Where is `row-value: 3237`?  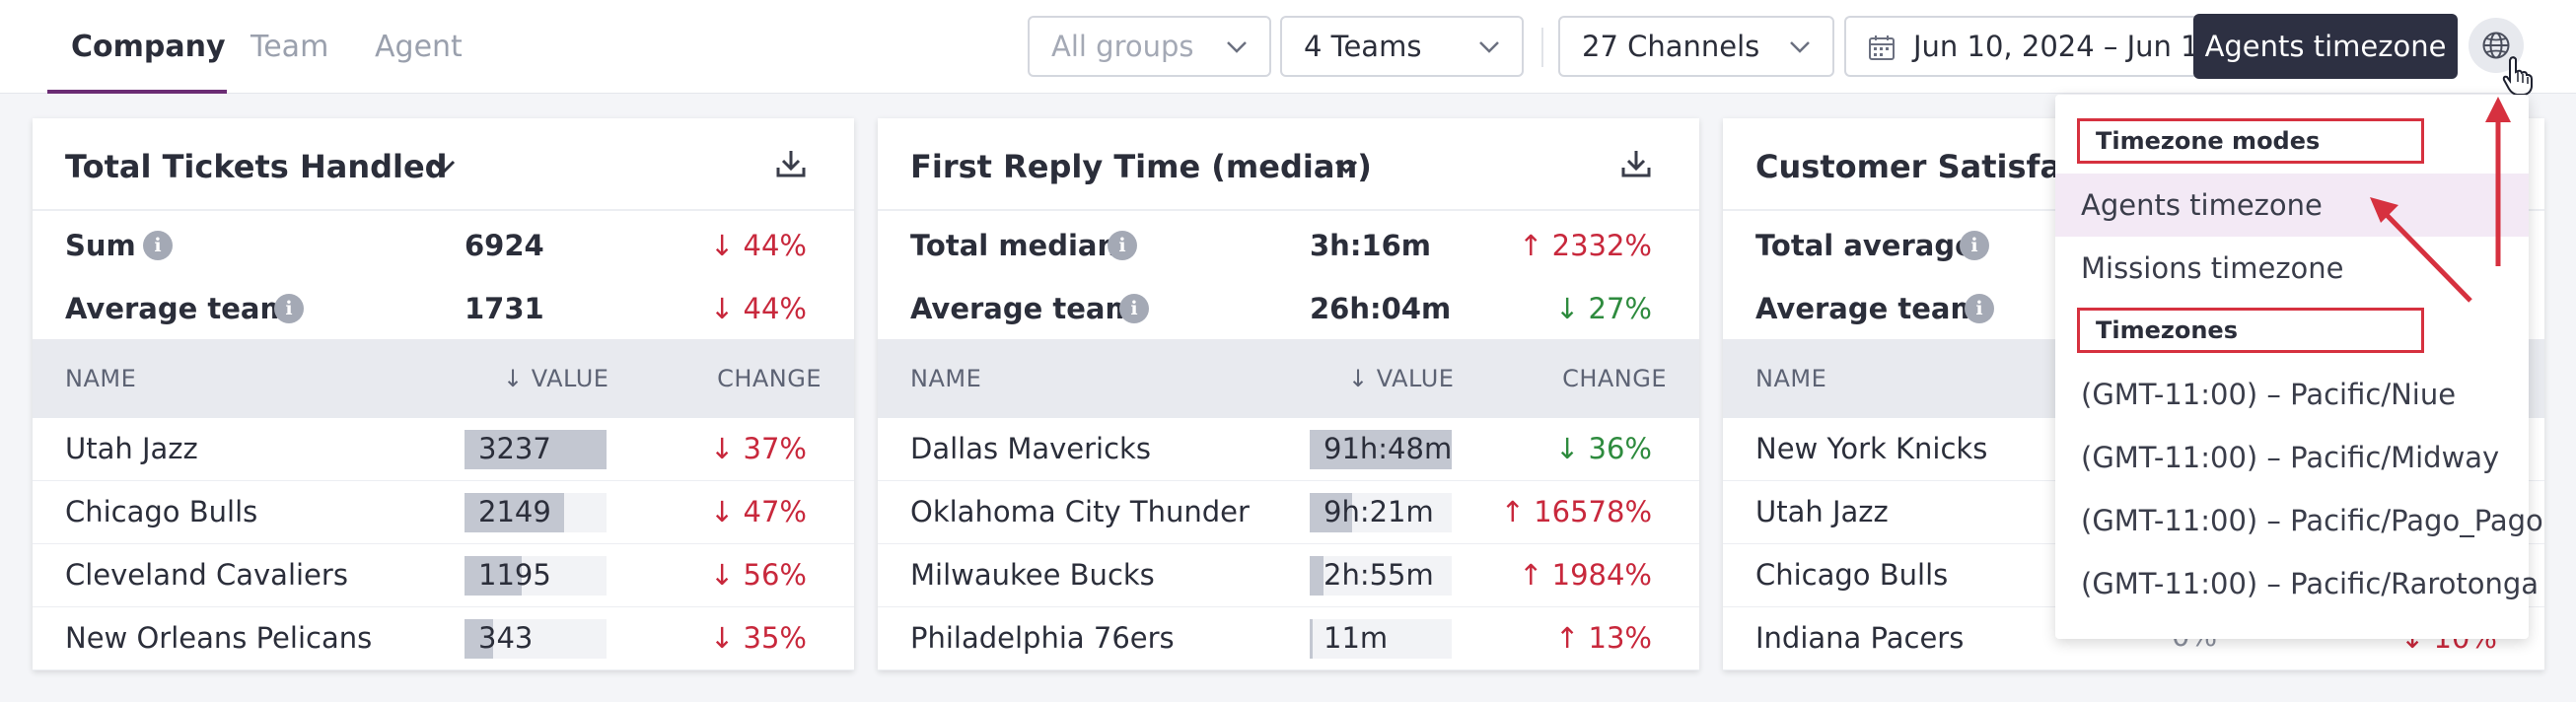
row-value: 3237 is located at coordinates (514, 449).